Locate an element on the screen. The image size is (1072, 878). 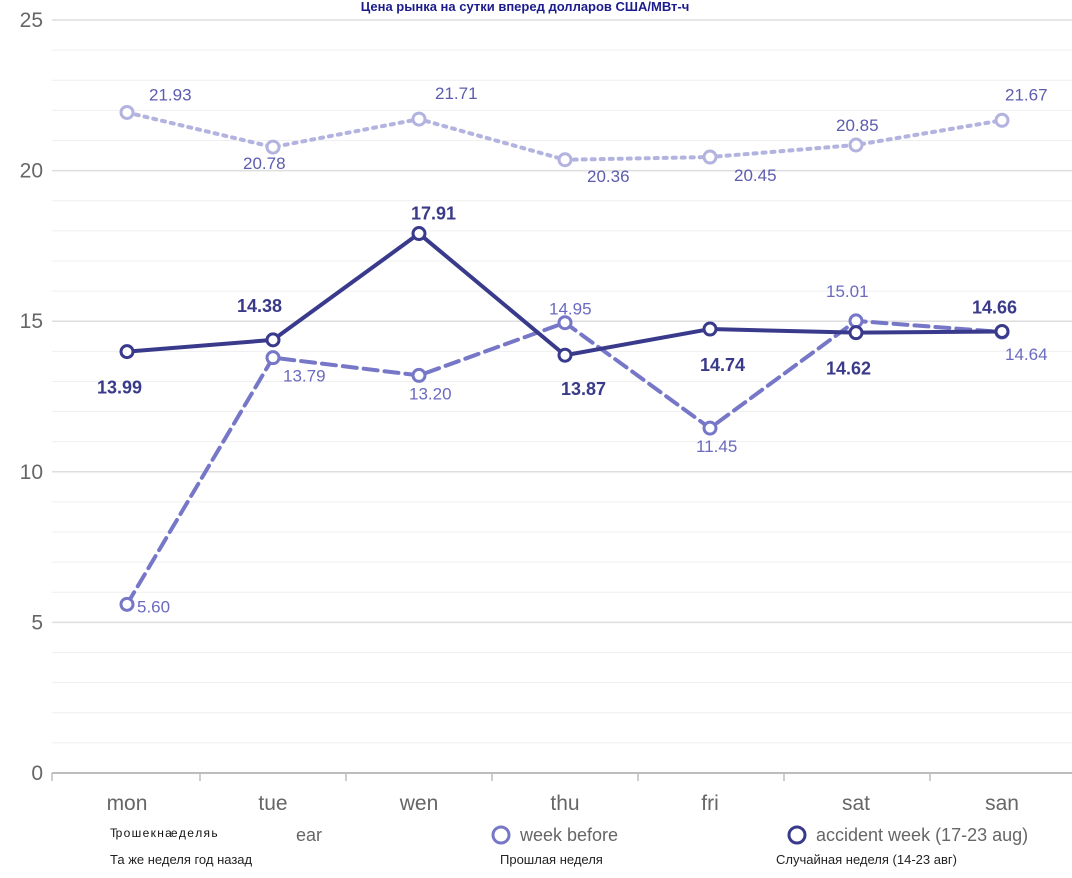
data-label: 11.45 is located at coordinates (716, 446).